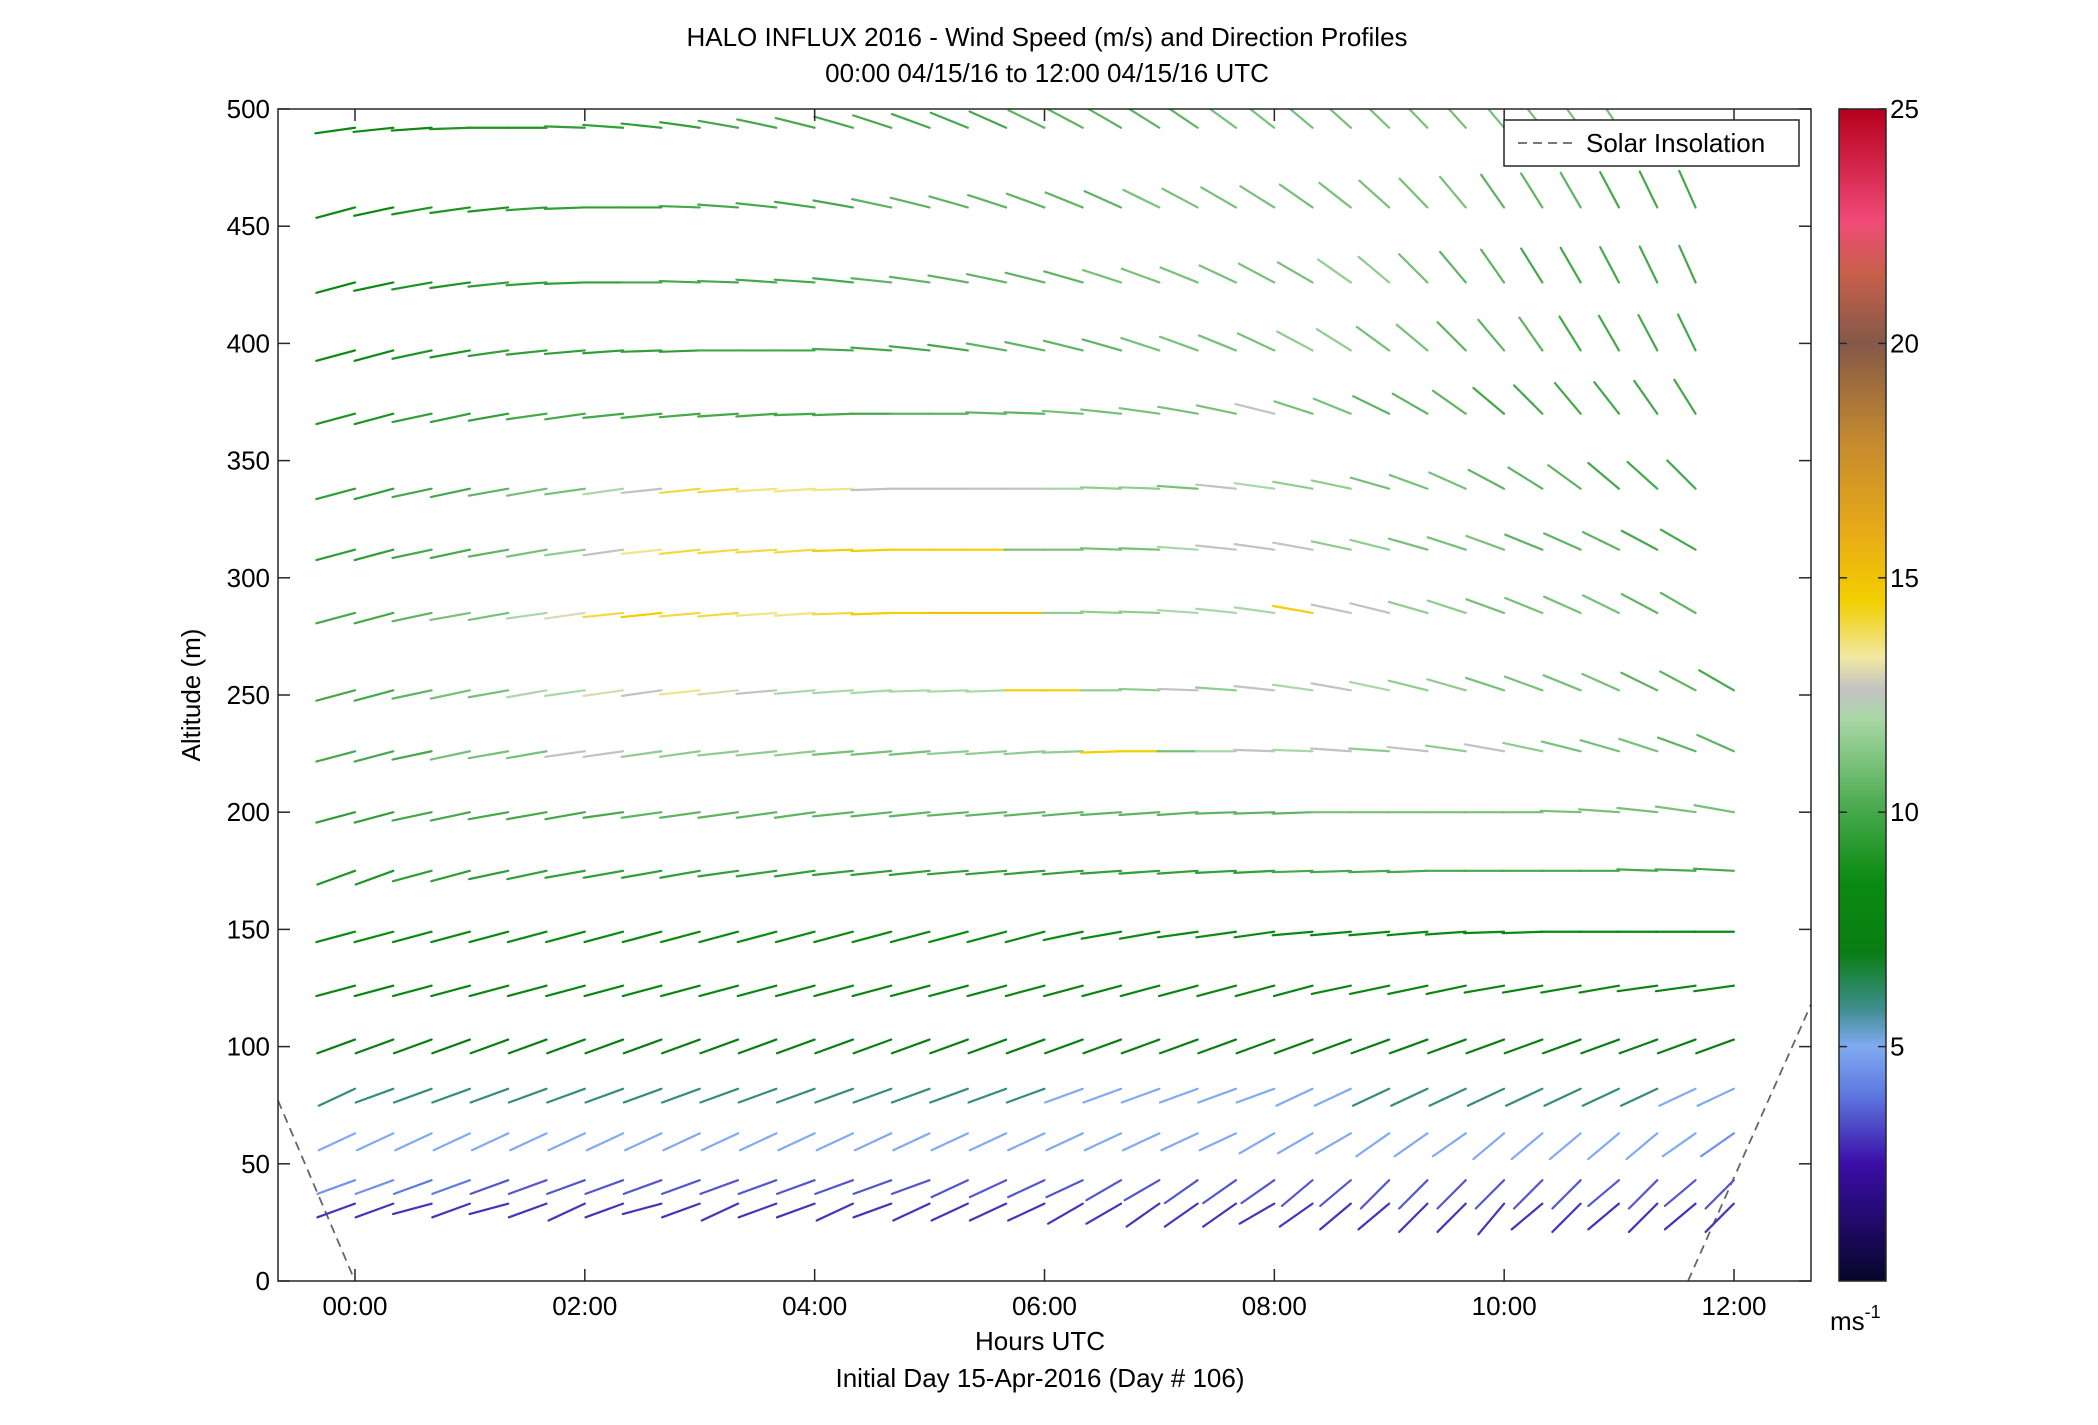 This screenshot has height=1425, width=2098. I want to click on colorbar-unit: ms-1, so click(1855, 1319).